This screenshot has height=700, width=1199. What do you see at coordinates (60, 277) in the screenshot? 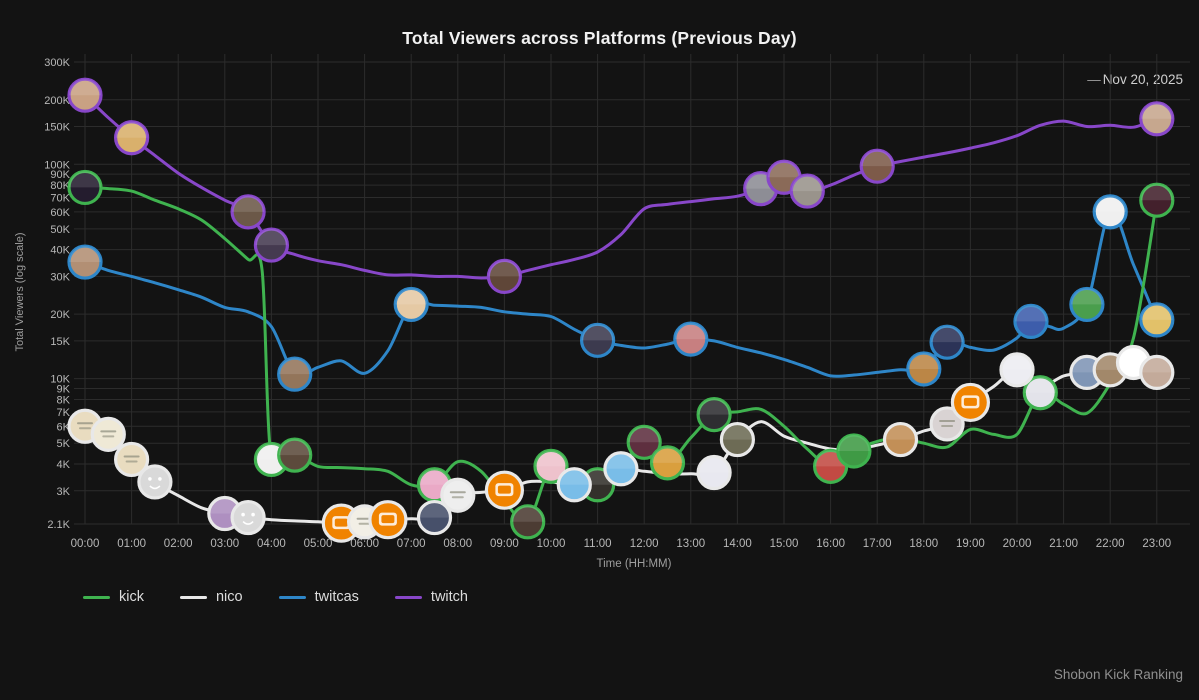
I see `y-tick-label: 30K` at bounding box center [60, 277].